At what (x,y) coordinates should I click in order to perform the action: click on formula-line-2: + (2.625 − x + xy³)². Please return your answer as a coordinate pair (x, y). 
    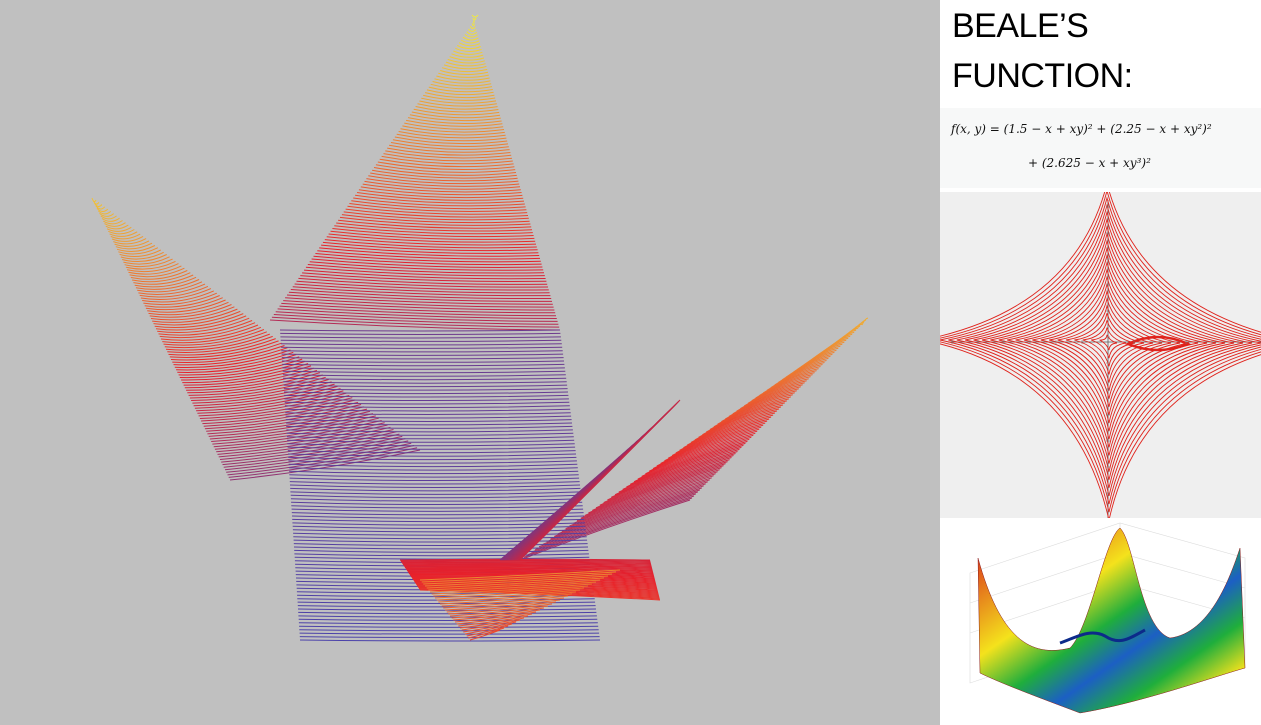
    Looking at the image, I should click on (1089, 163).